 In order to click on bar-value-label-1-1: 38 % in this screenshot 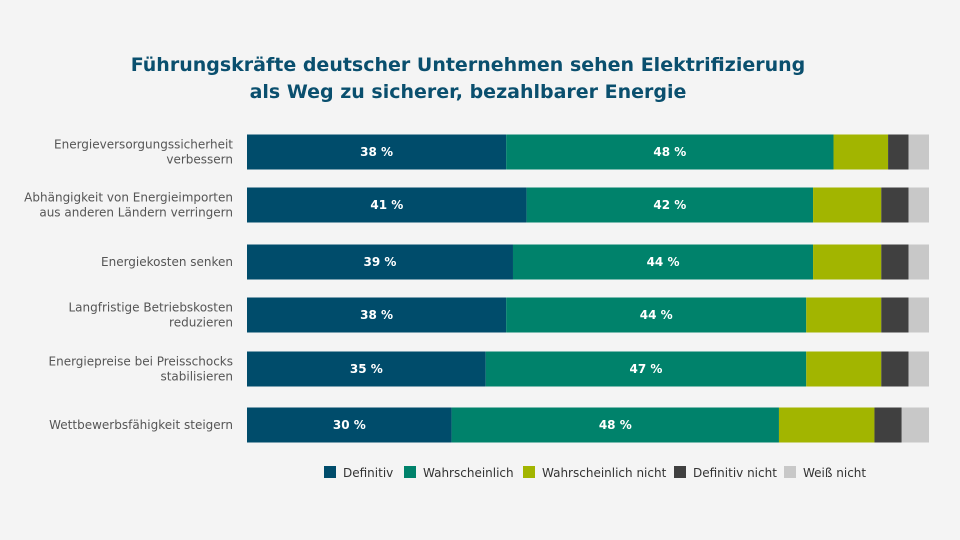, I will do `click(376, 152)`.